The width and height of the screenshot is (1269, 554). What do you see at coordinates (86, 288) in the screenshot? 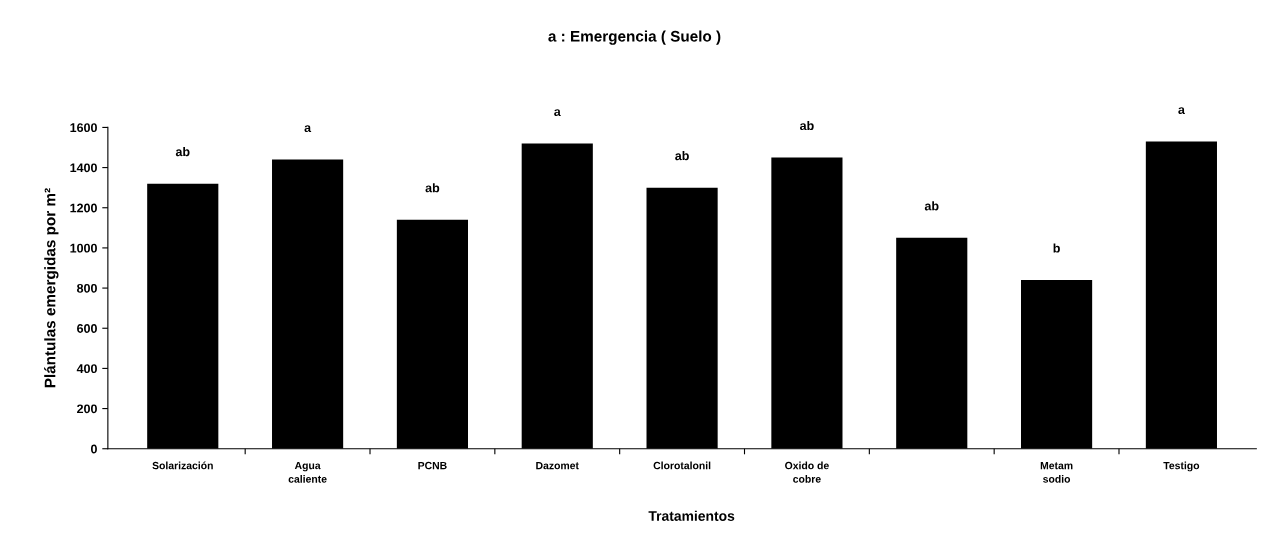
I see `y-tick-label: 800` at bounding box center [86, 288].